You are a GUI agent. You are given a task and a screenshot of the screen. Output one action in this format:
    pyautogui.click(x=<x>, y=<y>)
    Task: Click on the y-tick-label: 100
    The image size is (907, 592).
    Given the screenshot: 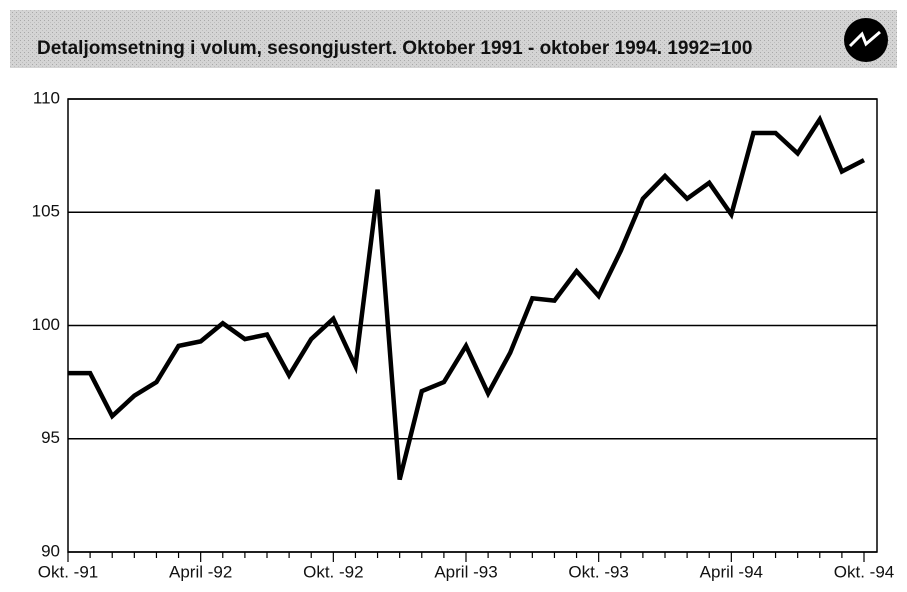 What is the action you would take?
    pyautogui.click(x=46, y=324)
    